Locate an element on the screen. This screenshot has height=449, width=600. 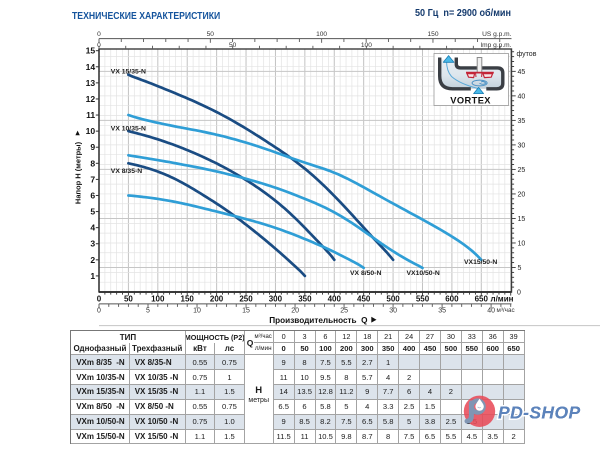
svg-text: 7 is located at coordinates (92, 179).